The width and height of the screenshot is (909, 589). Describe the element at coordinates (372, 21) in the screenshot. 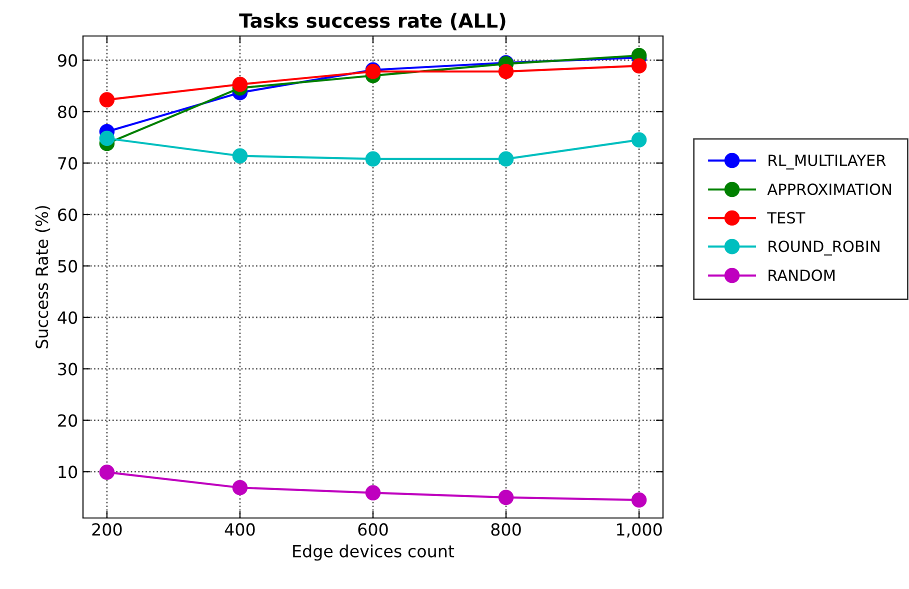

I see `chart-title: Tasks success rate (ALL)` at that location.